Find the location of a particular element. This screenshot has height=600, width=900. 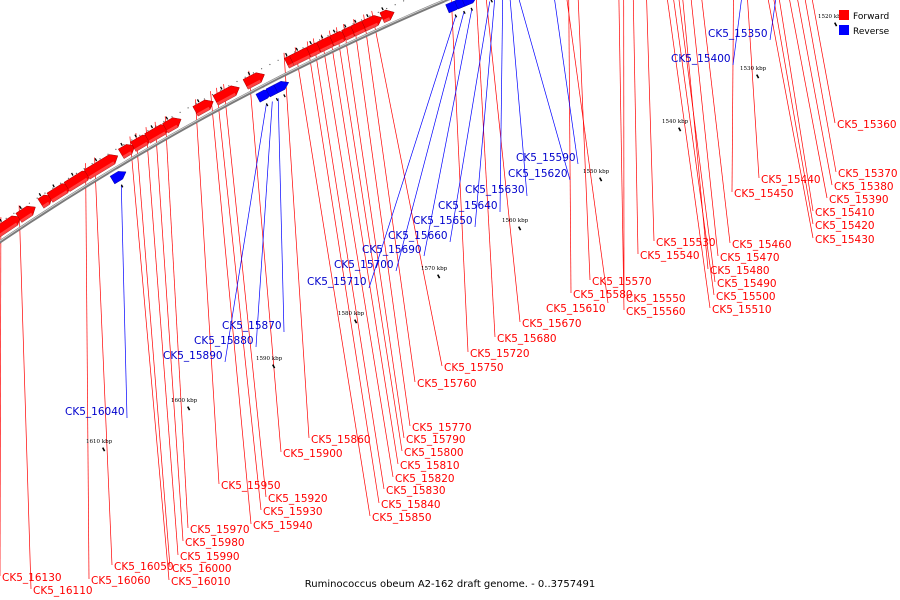

reverse-gene-label: CK5_15640 is located at coordinates (468, 206).